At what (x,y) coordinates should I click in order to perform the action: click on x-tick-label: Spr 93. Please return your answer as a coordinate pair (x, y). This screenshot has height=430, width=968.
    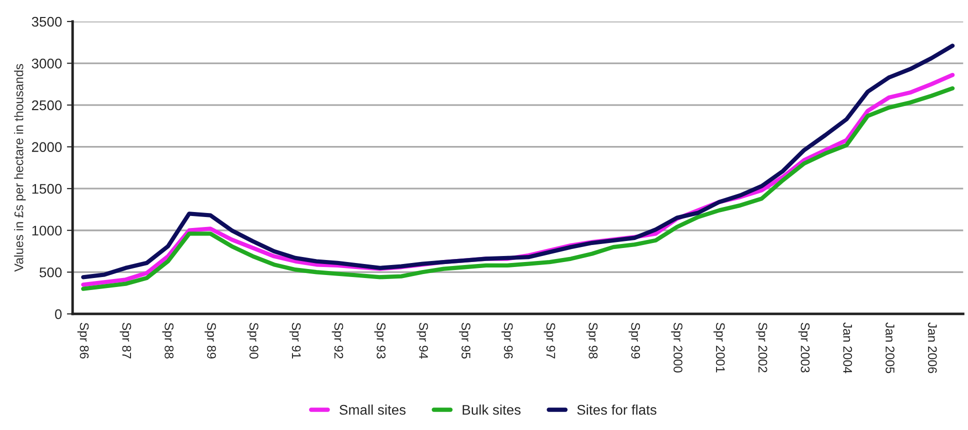
    Looking at the image, I should click on (380, 340).